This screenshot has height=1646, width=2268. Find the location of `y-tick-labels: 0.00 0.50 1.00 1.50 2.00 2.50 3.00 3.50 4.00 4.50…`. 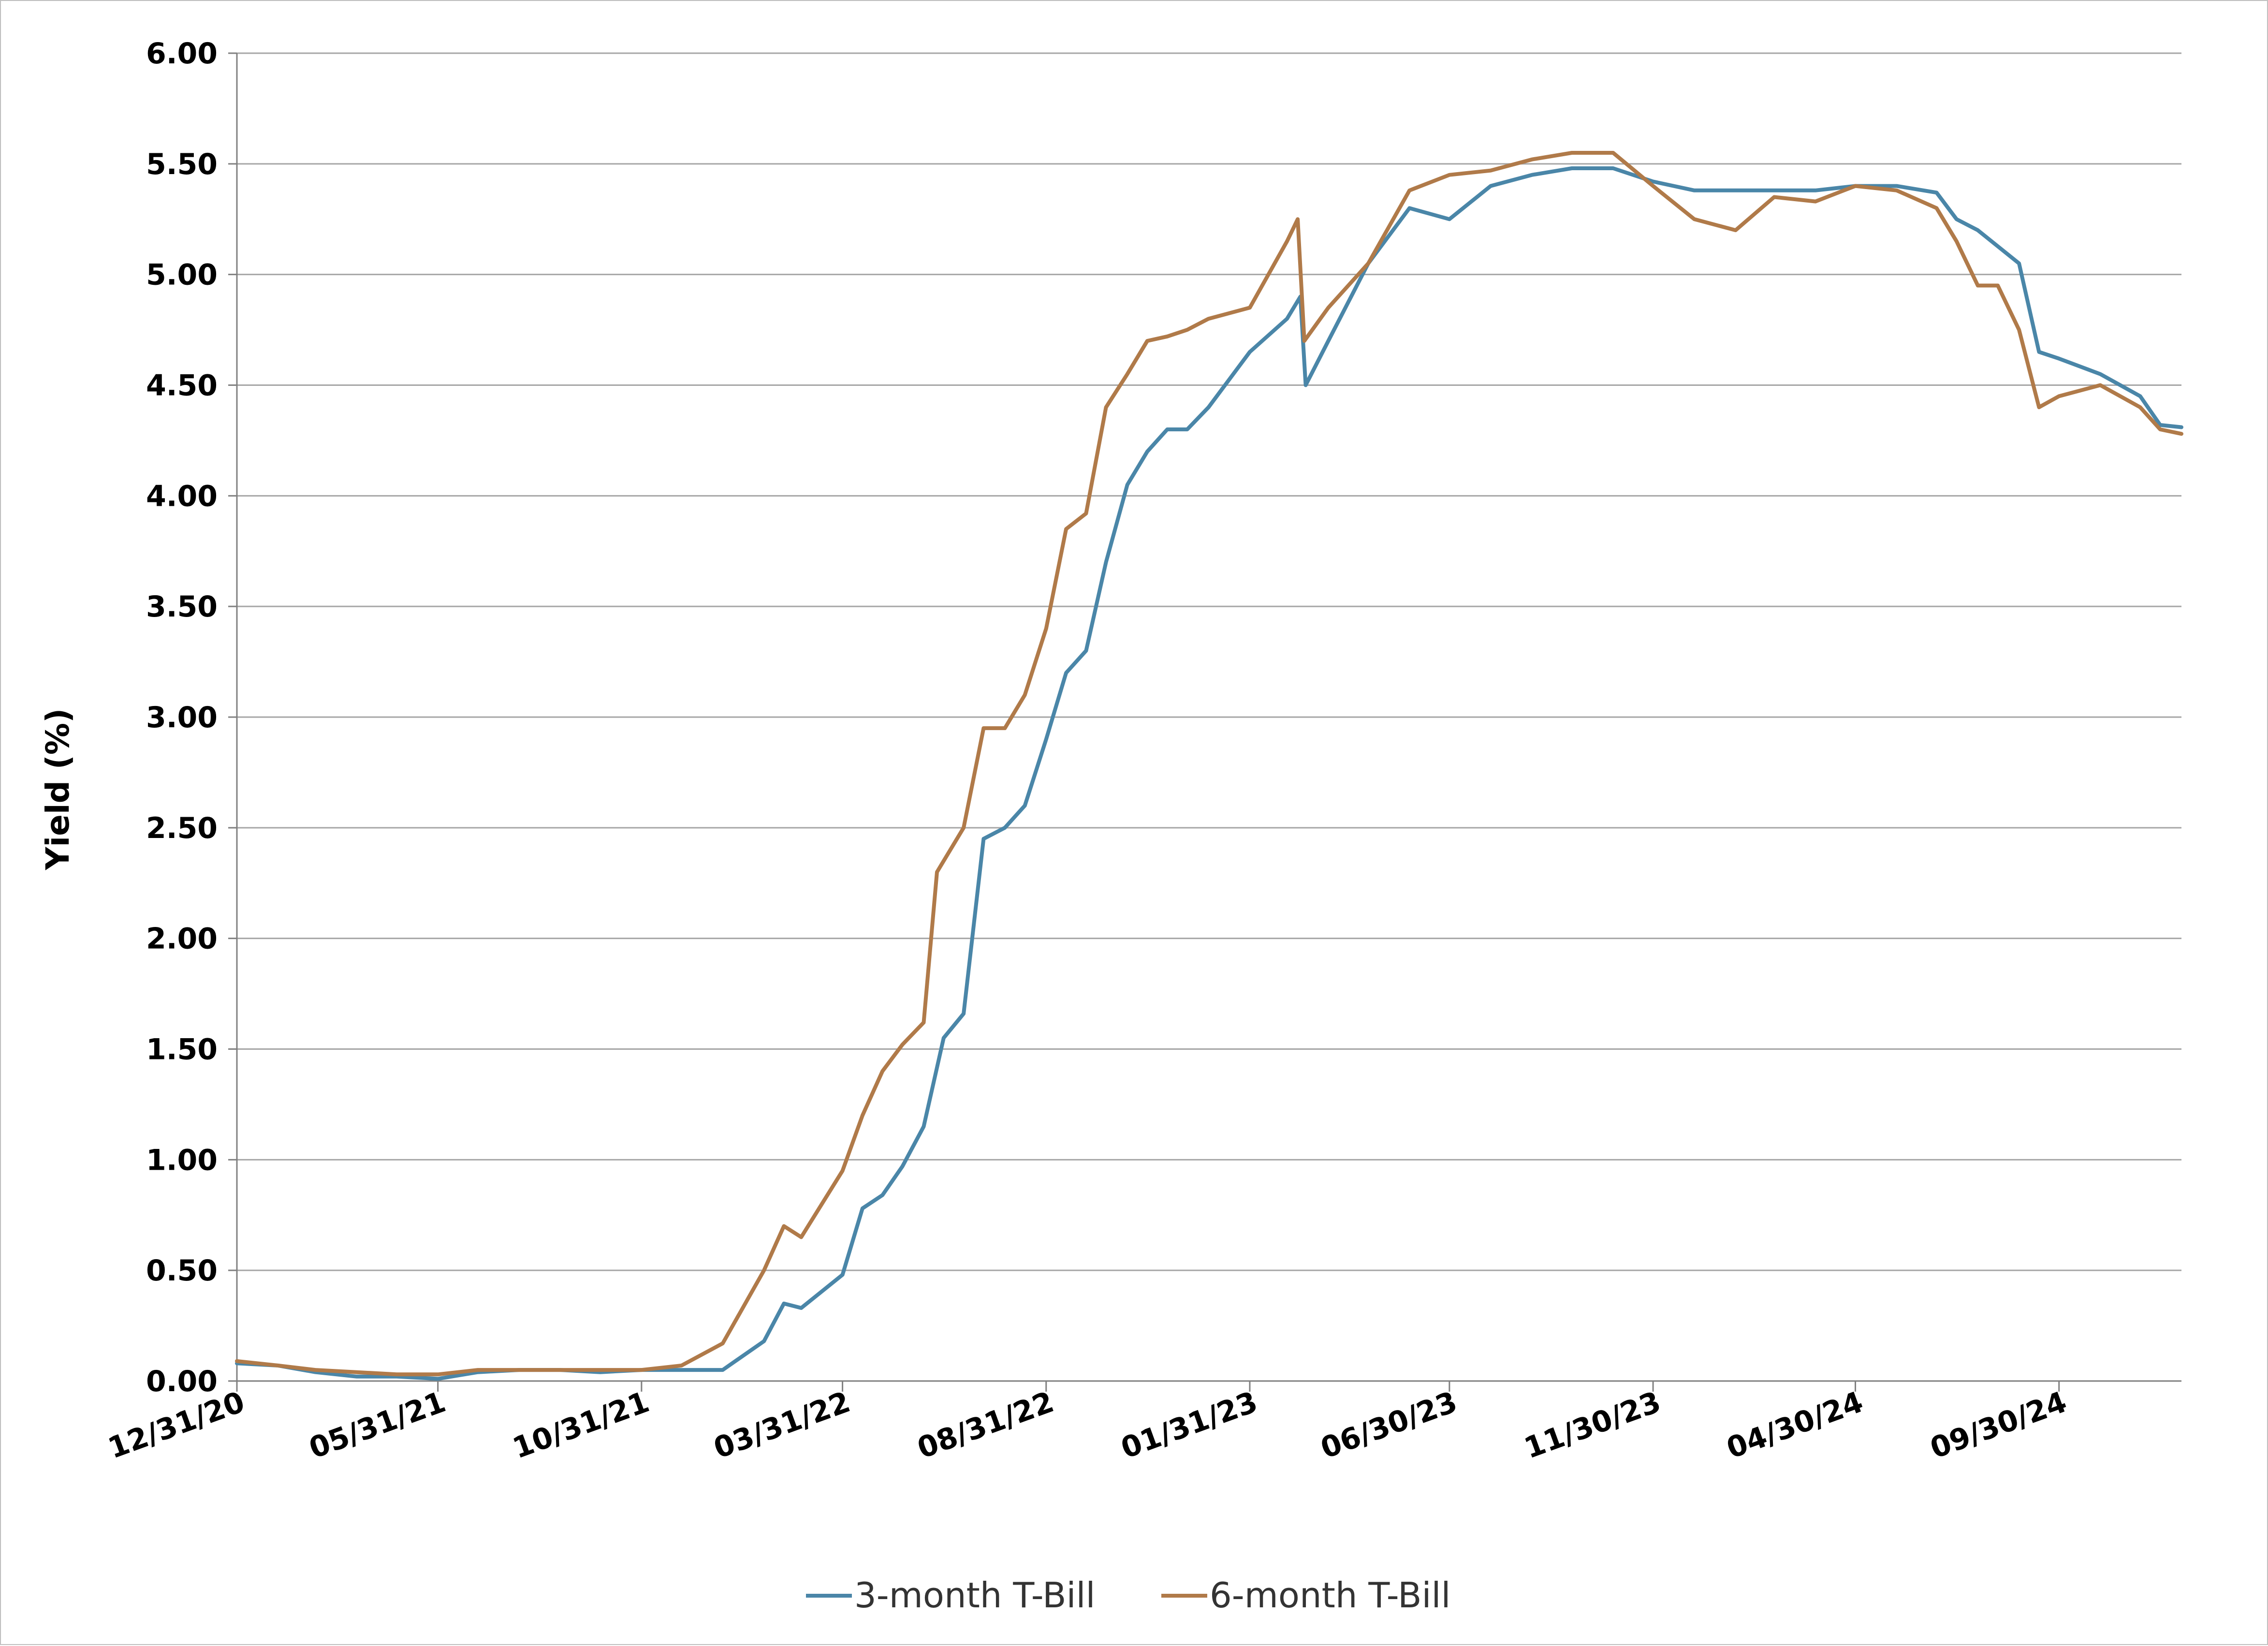

y-tick-labels: 0.00 0.50 1.00 1.50 2.00 2.50 3.00 3.50 4.00 4.50… is located at coordinates (182, 717).